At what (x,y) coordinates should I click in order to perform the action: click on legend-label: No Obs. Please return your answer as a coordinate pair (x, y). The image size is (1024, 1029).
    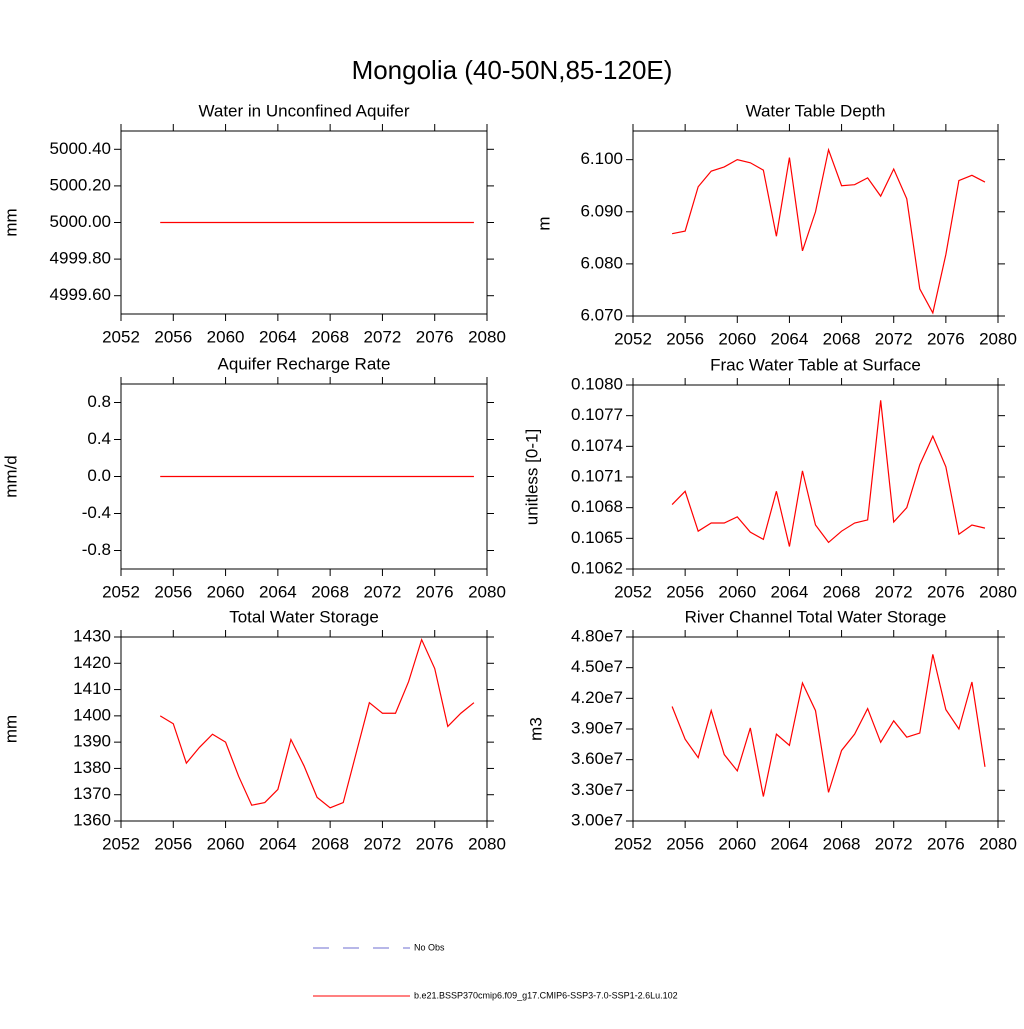
    Looking at the image, I should click on (429, 947).